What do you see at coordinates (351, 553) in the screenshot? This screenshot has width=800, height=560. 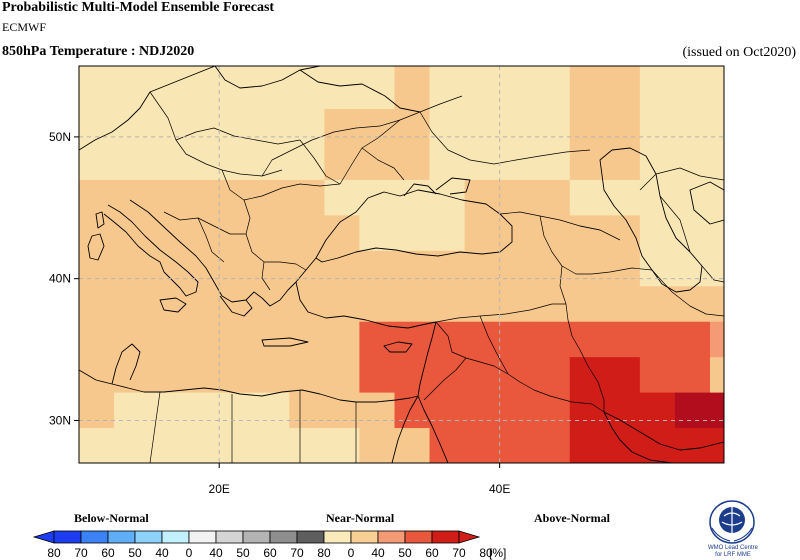 I see `legend-tick-label: 0` at bounding box center [351, 553].